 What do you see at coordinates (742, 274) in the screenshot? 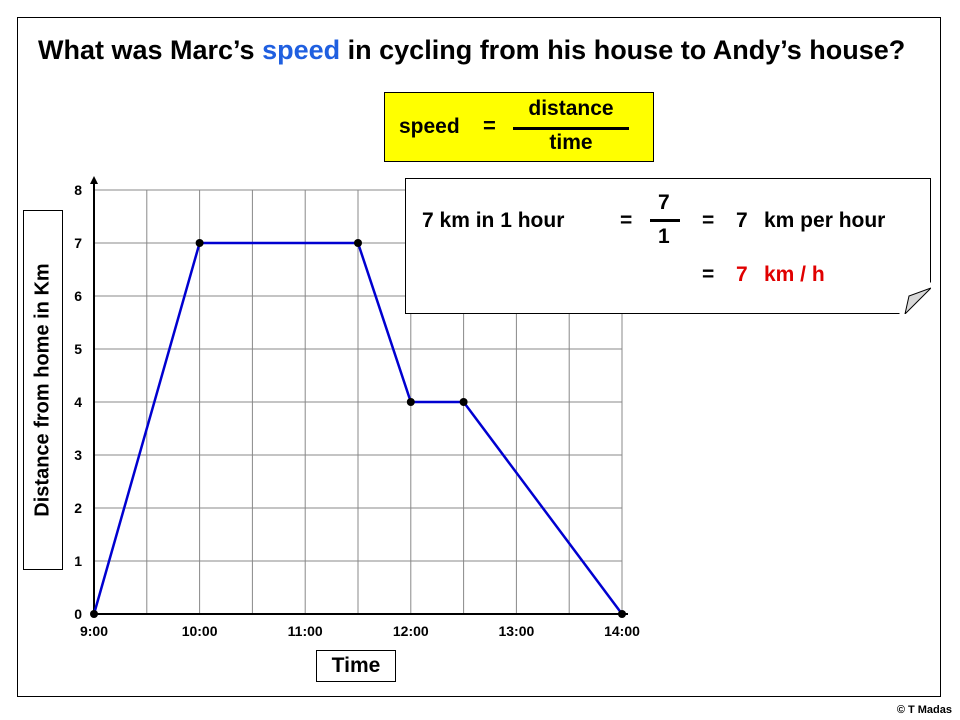
I see `callout-line2-value: 7` at bounding box center [742, 274].